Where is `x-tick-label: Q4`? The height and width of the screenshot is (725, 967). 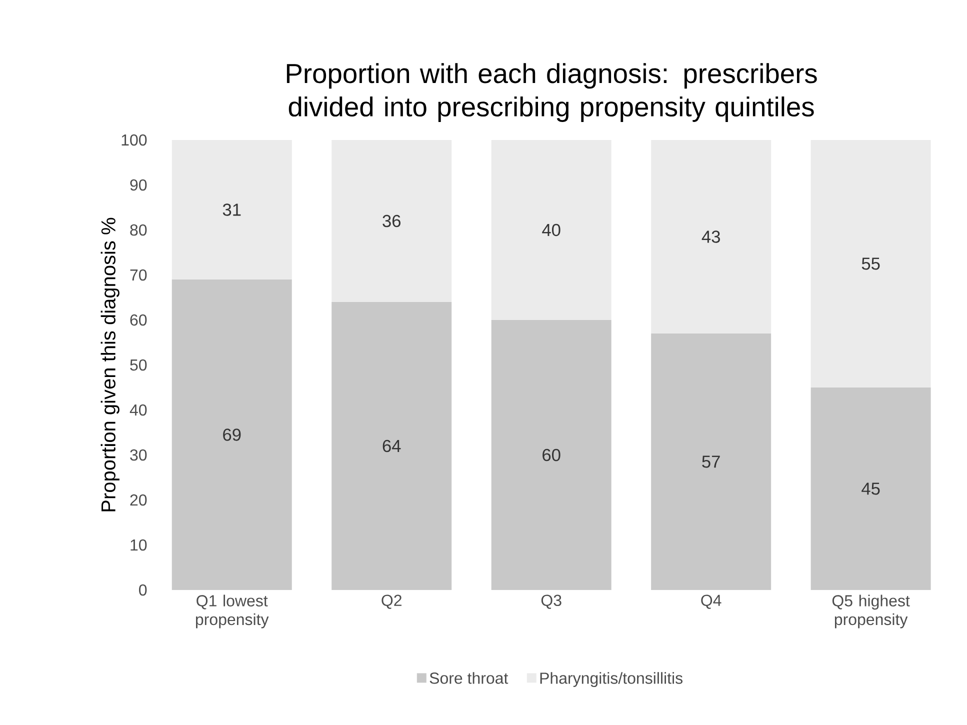
x-tick-label: Q4 is located at coordinates (711, 601).